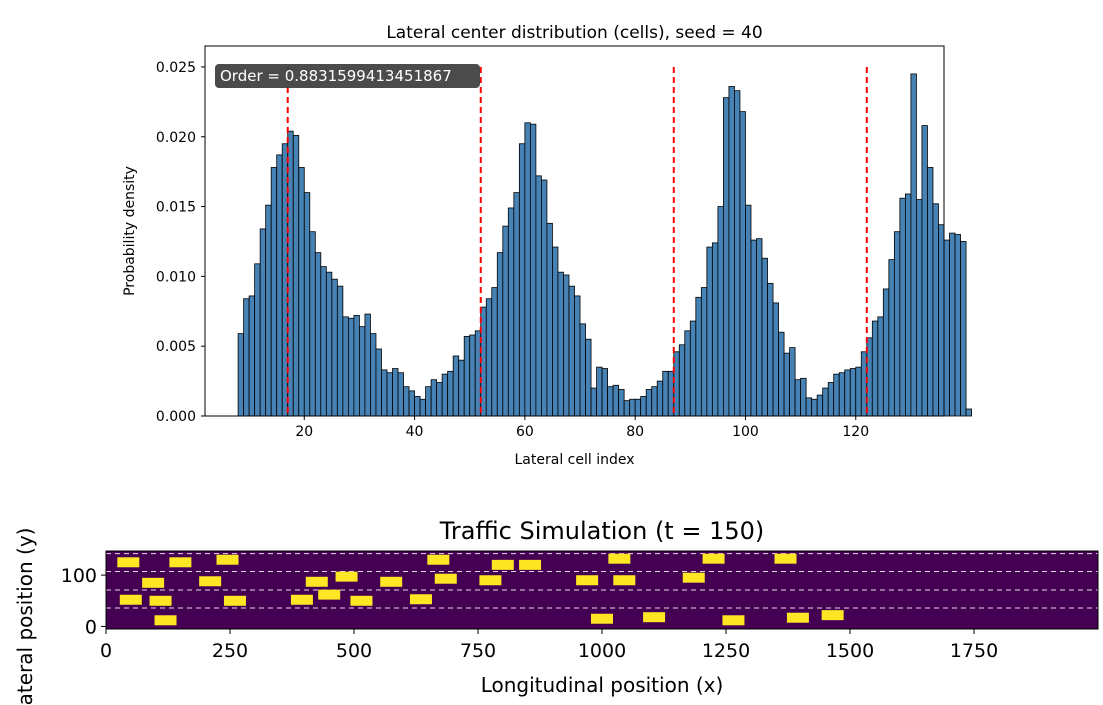  I want to click on x-tick-label: 250, so click(230, 651).